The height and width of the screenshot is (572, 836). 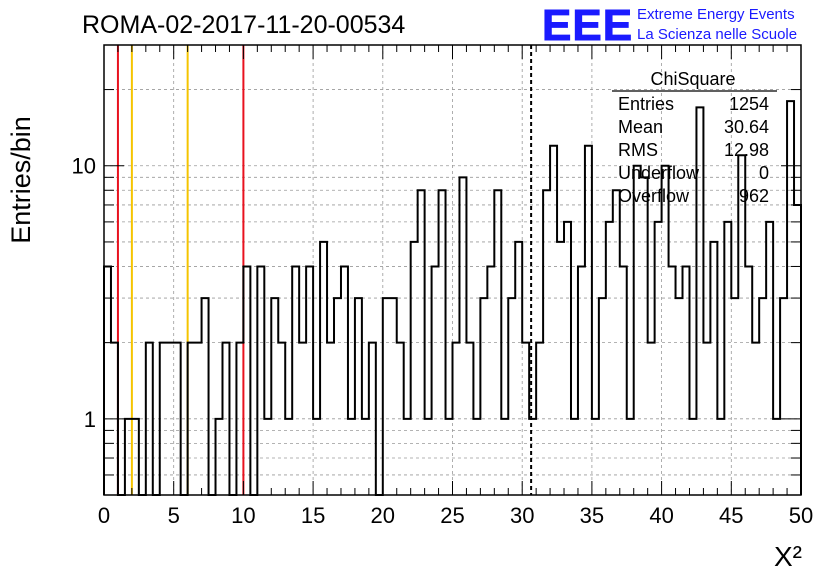 What do you see at coordinates (746, 127) in the screenshot?
I see `stats-row-value: 30.64` at bounding box center [746, 127].